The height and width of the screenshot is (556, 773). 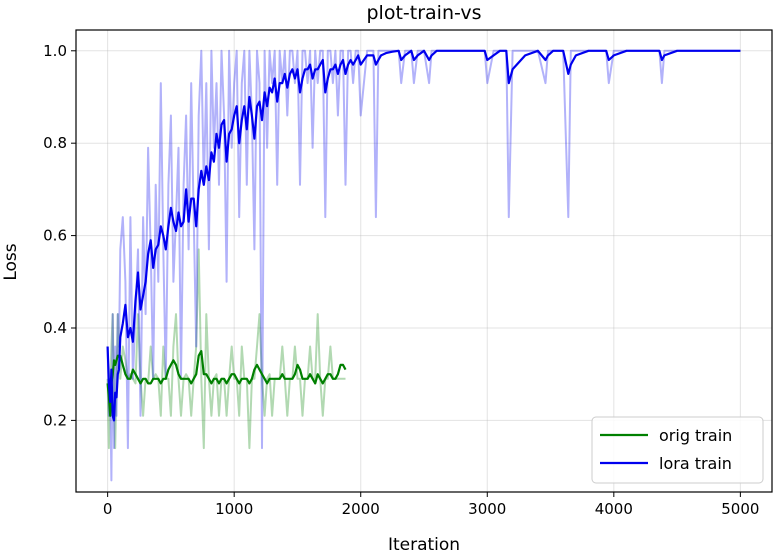 I want to click on x-tick-label: 3000, so click(x=487, y=509).